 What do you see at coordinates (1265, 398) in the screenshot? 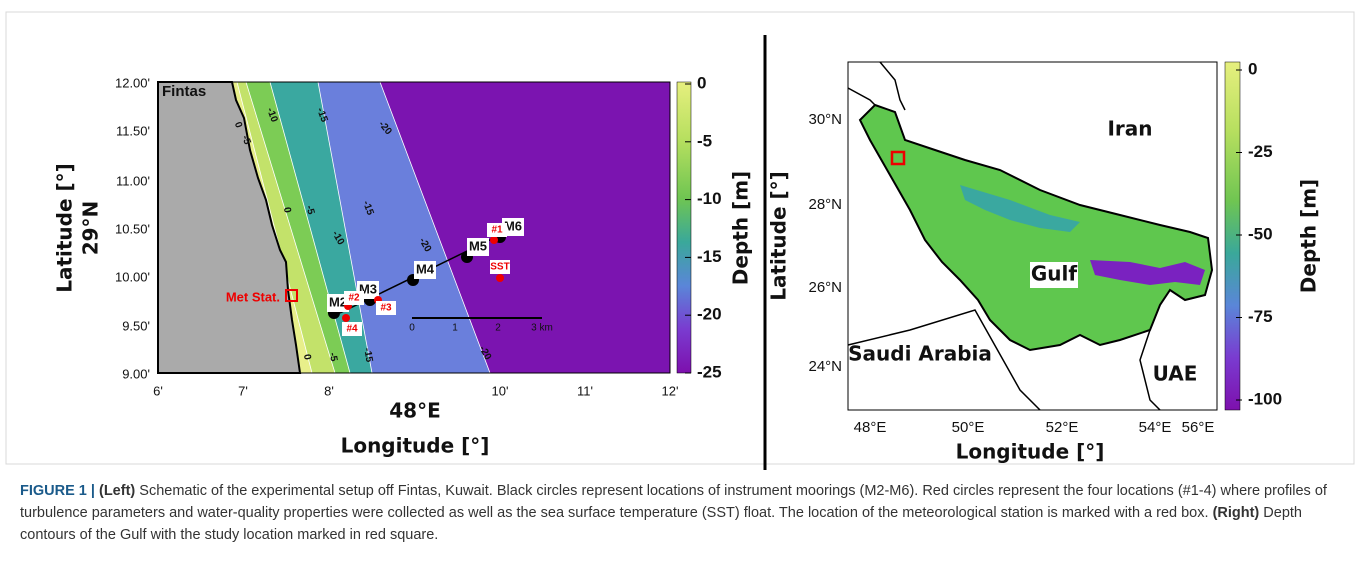
I see `colorbar-tick-label: -100` at bounding box center [1265, 398].